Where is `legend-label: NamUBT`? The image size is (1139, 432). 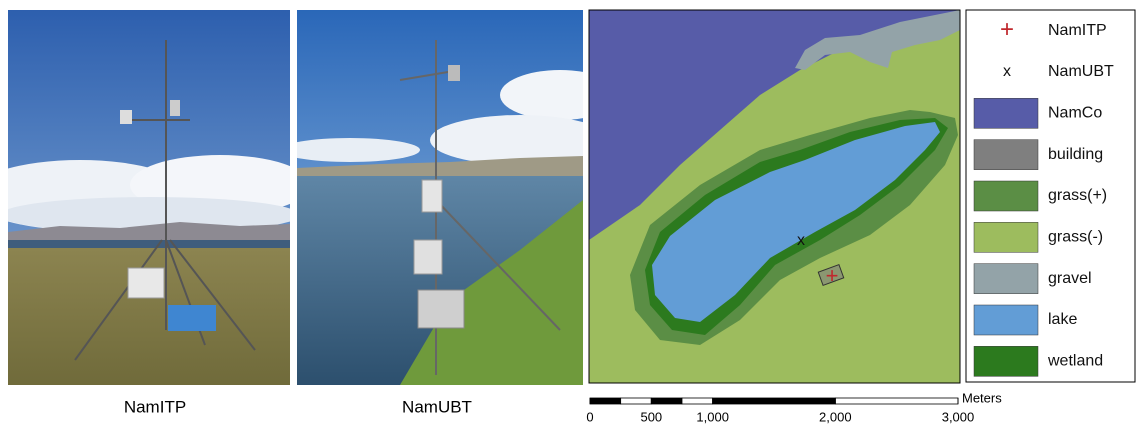
legend-label: NamUBT is located at coordinates (1081, 71).